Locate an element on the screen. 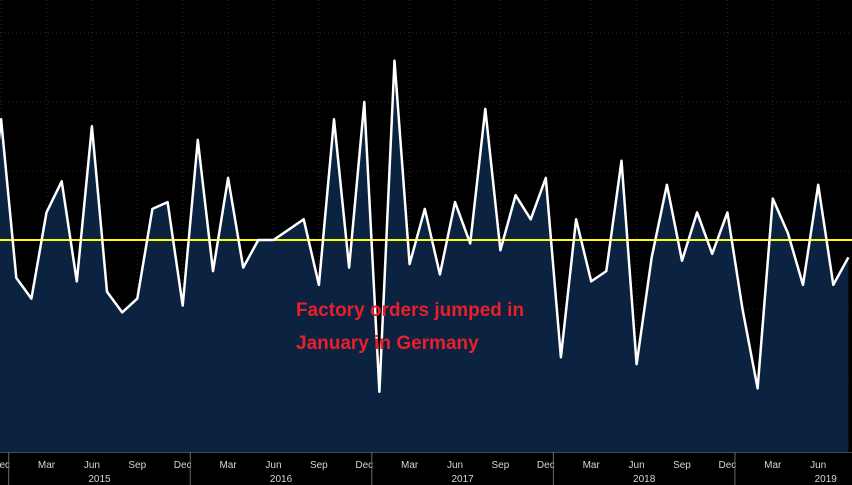  x-axis-years: 2015 2016 2017 2018 2019 is located at coordinates (423, 468).